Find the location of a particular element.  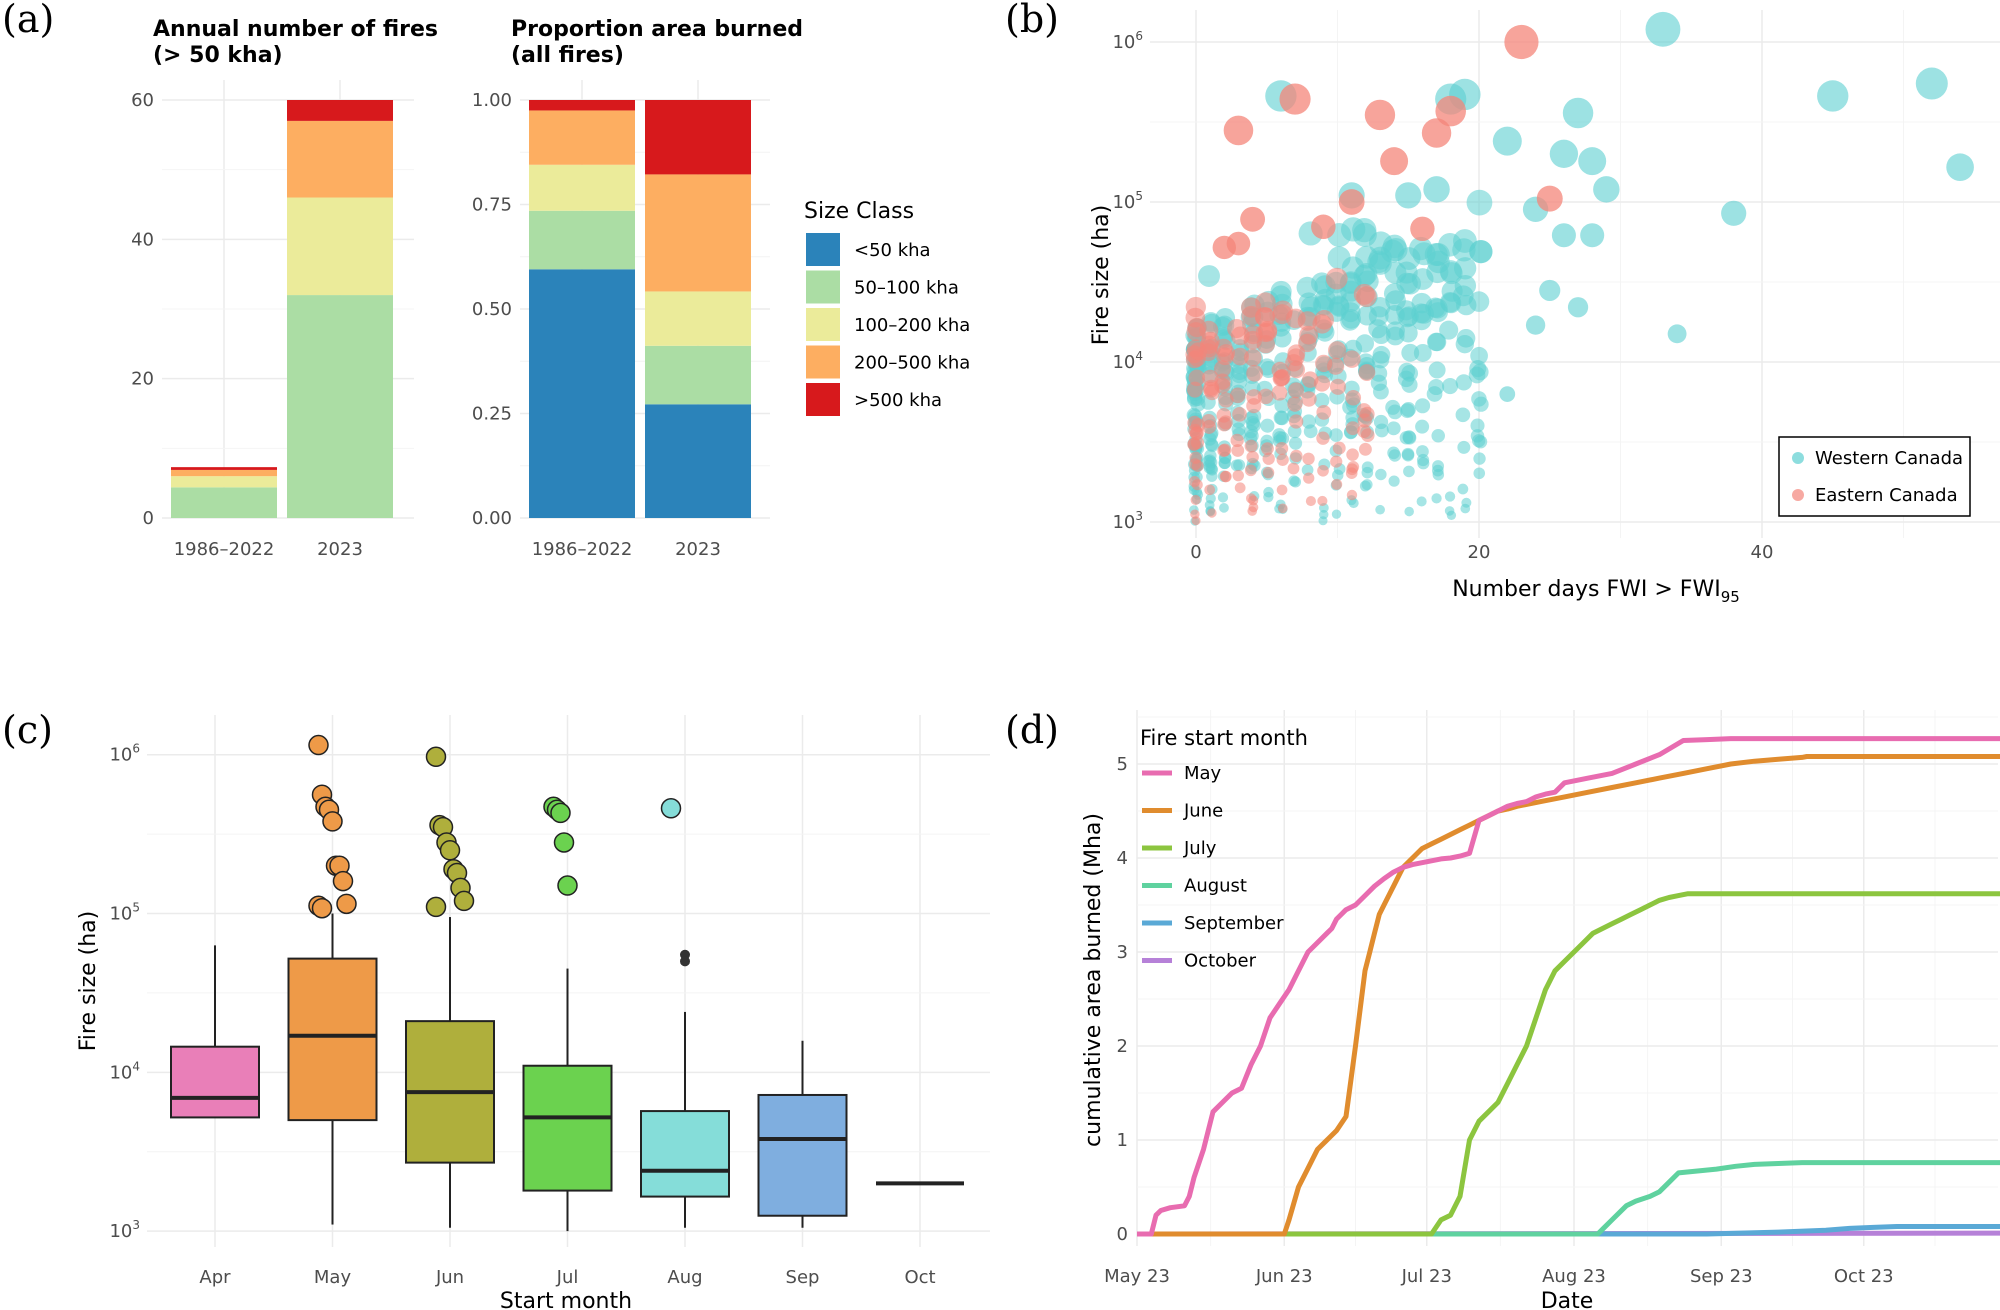

y-tick-label: 60 is located at coordinates (142, 100).